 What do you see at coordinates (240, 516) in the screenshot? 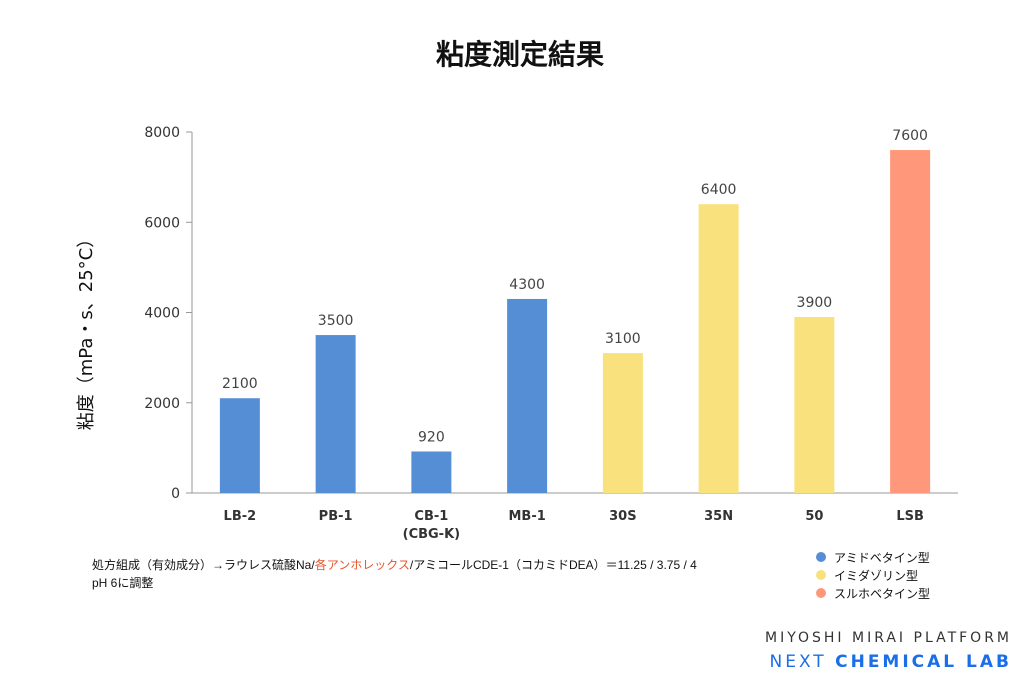
I see `x-tick-label: LB-2` at bounding box center [240, 516].